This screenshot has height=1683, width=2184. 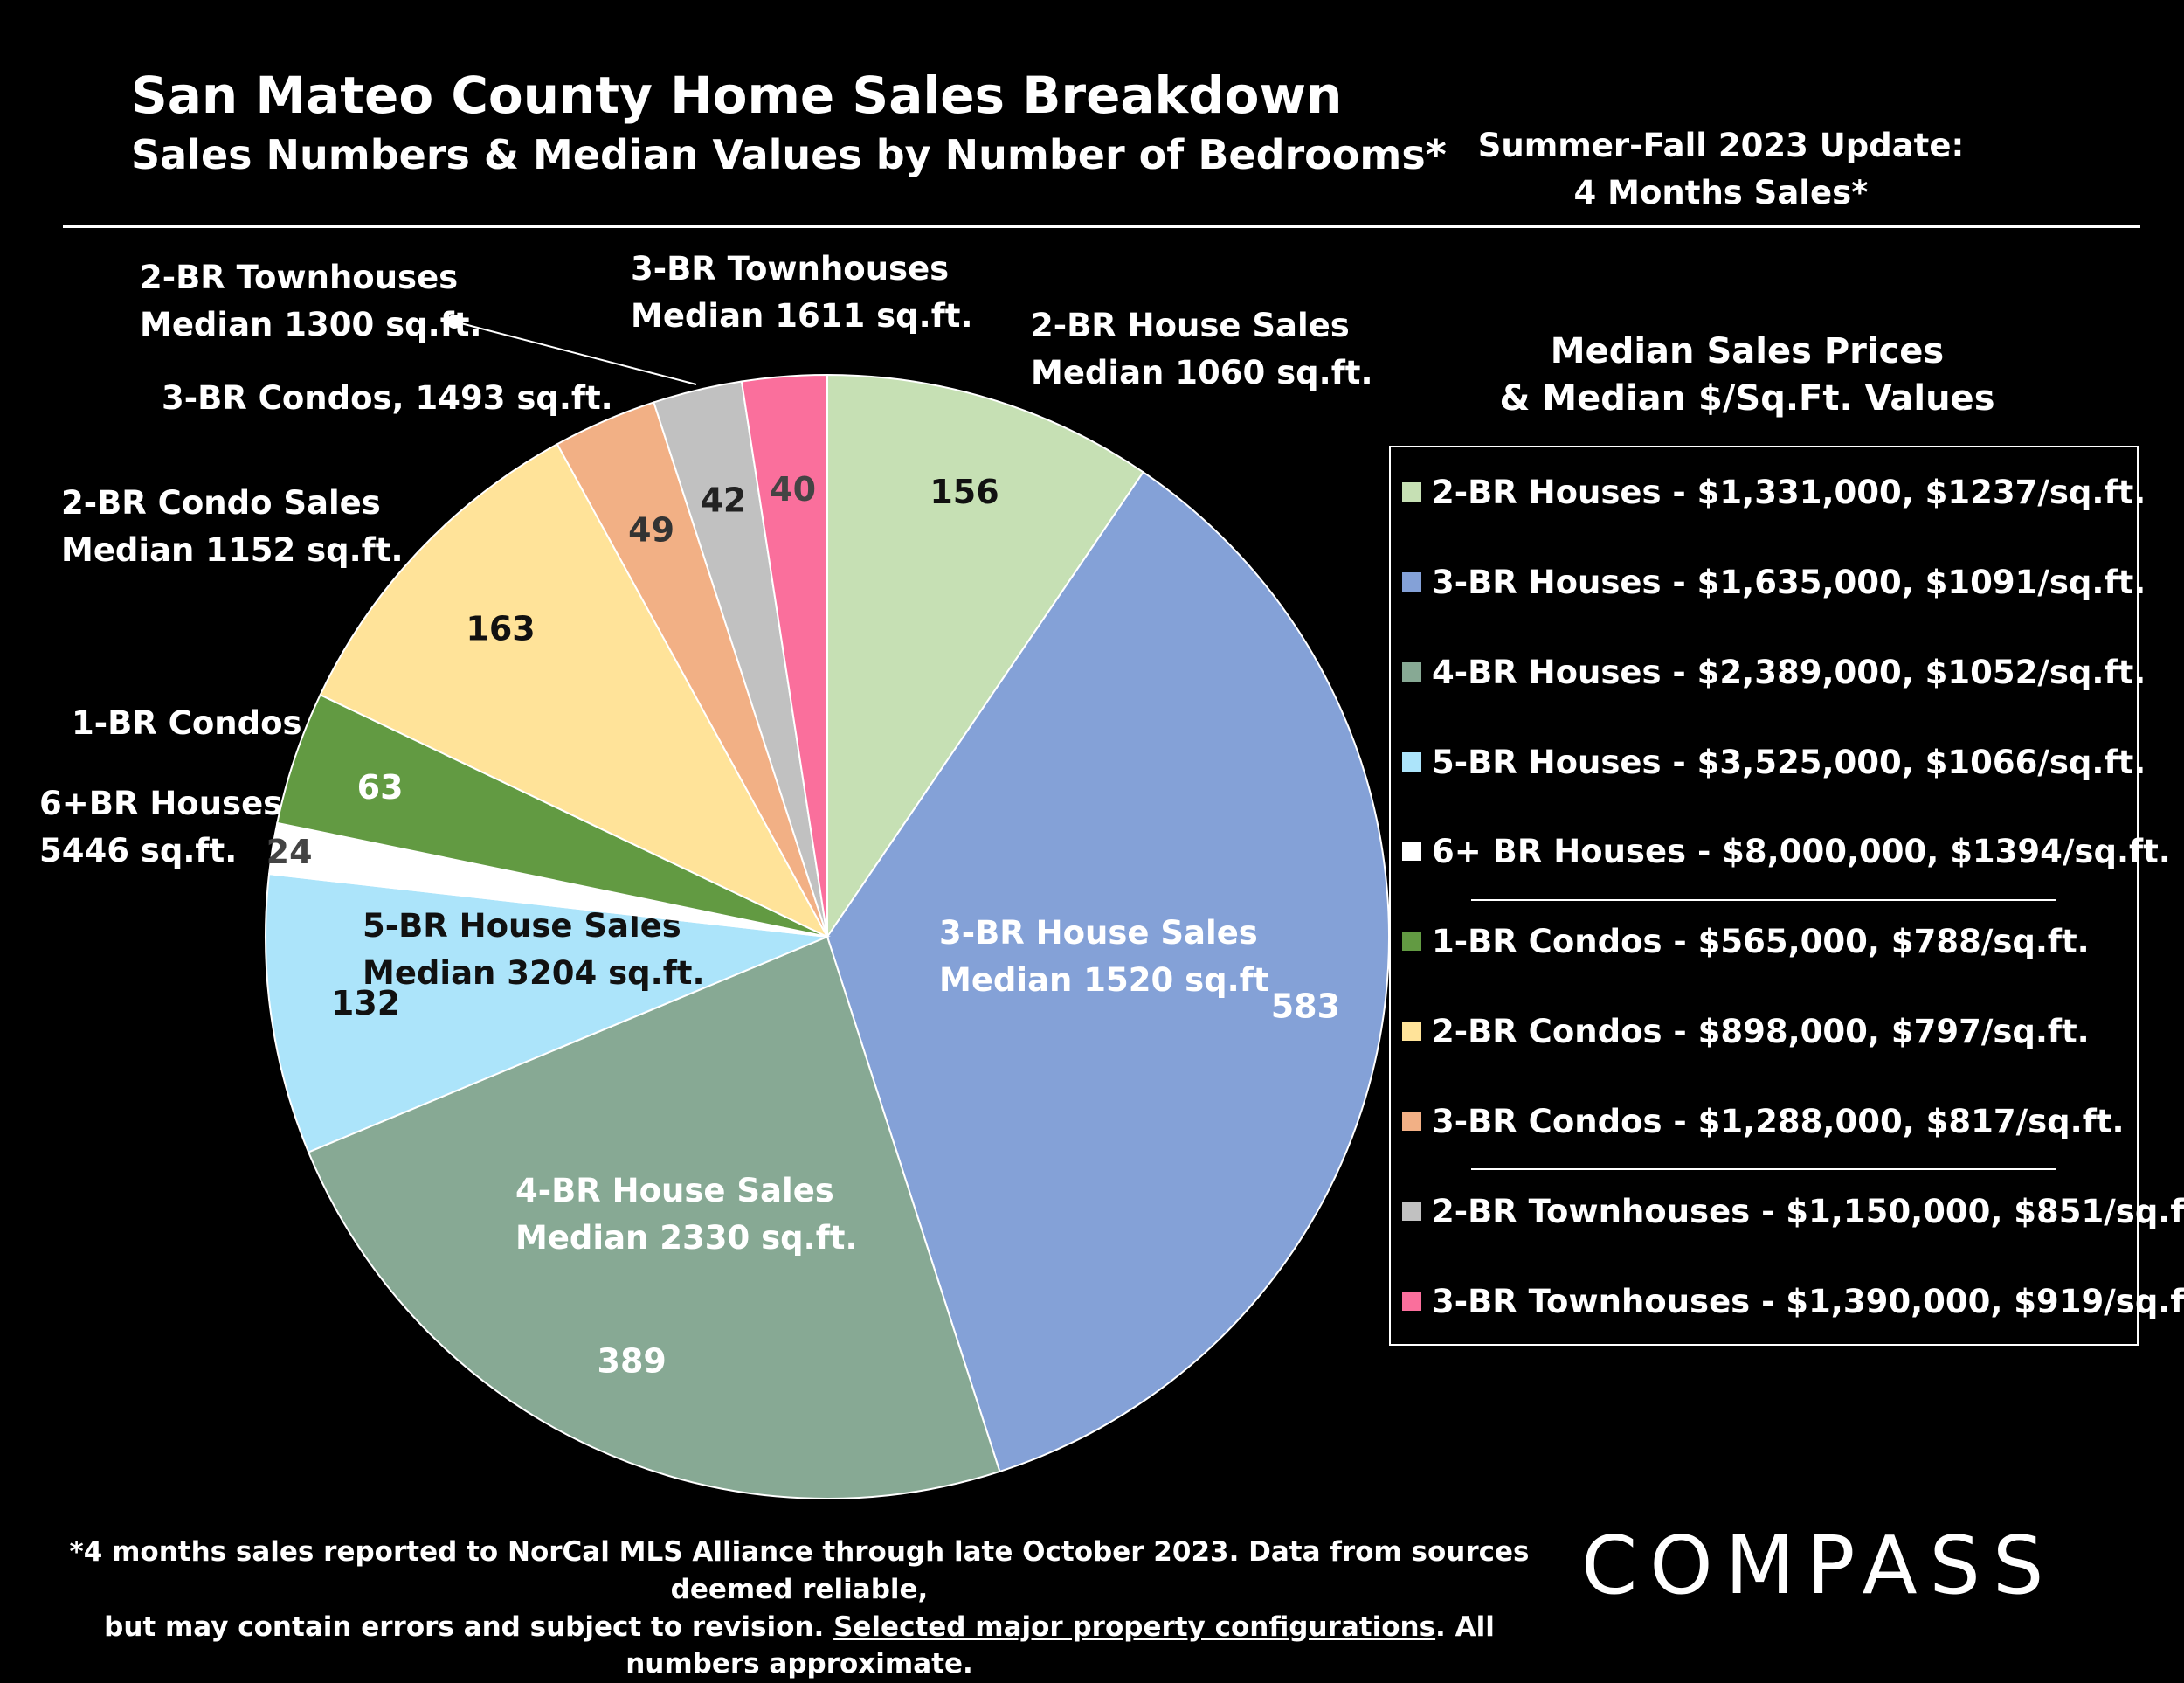 What do you see at coordinates (723, 500) in the screenshot?
I see `slice-value-label: 42` at bounding box center [723, 500].